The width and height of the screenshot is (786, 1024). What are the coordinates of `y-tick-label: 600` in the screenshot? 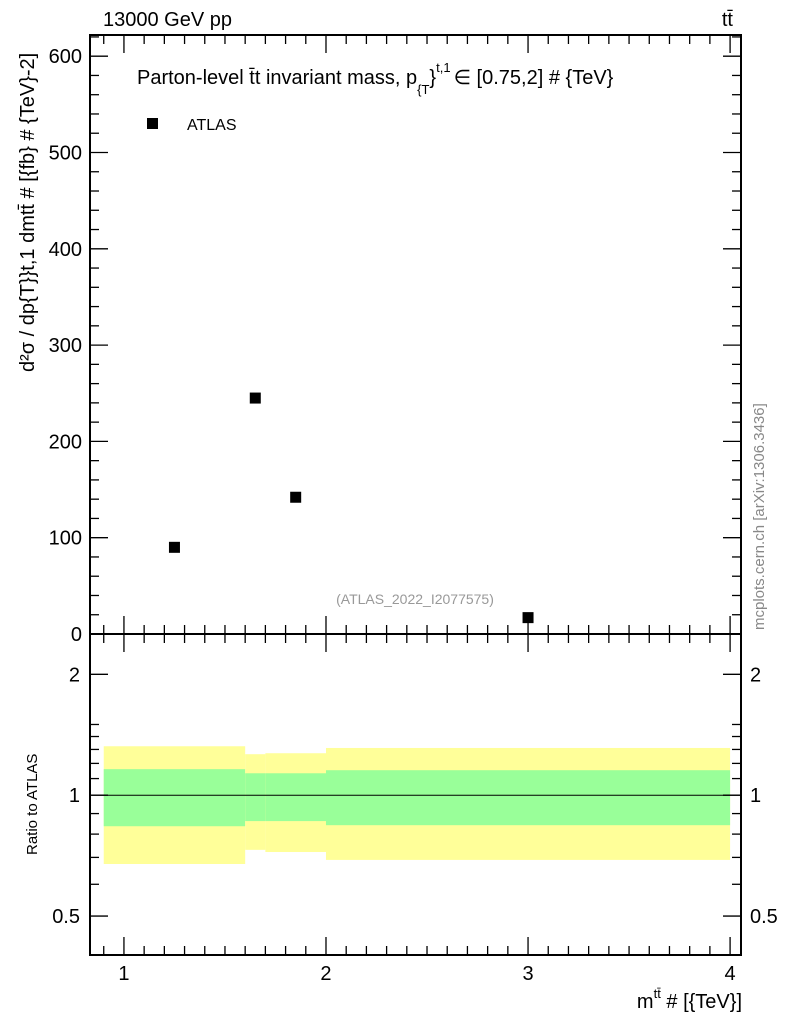 It's located at (65, 57).